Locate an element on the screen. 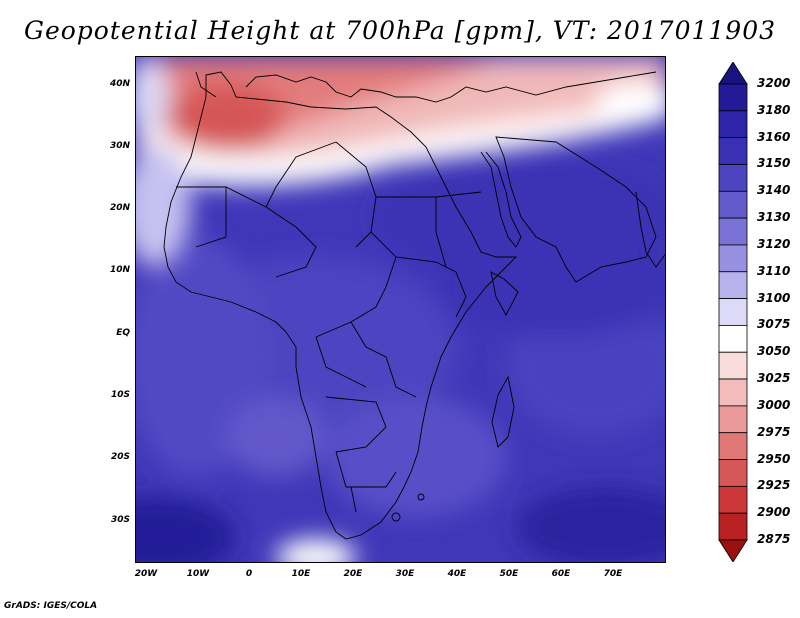 This screenshot has height=618, width=800. colorbar-label: 3180 is located at coordinates (774, 109).